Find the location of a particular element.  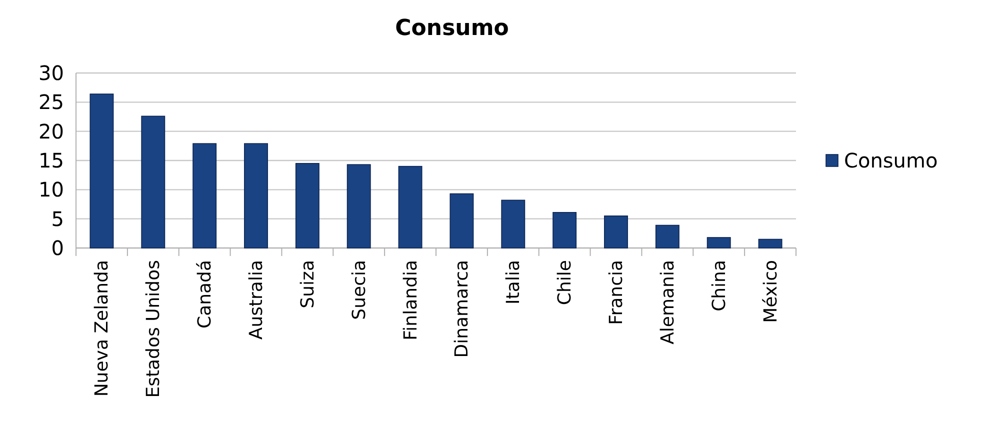

x-tick-label: Italia is located at coordinates (513, 282).